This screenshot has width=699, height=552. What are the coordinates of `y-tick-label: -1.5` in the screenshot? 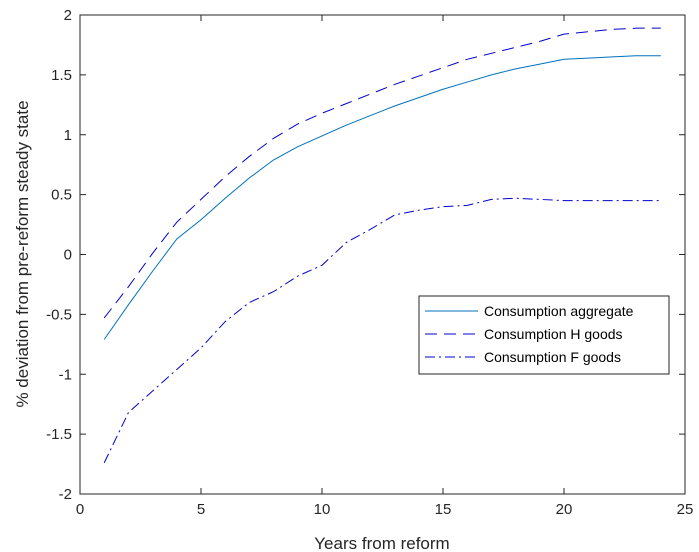 It's located at (59, 434).